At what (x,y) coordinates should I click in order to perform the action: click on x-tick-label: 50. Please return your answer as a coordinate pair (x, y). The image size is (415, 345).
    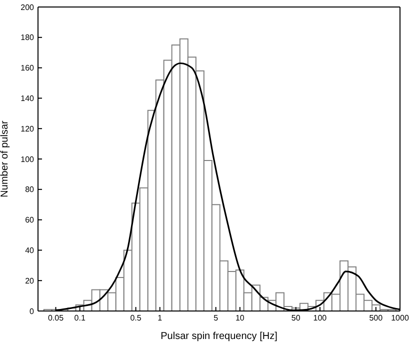
    Looking at the image, I should click on (296, 318).